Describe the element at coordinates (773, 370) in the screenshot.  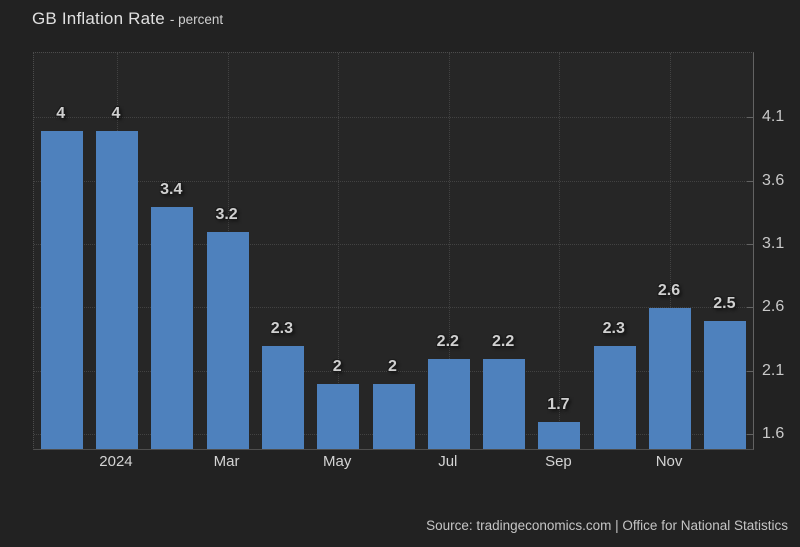
I see `y-tick-label: 2.1` at that location.